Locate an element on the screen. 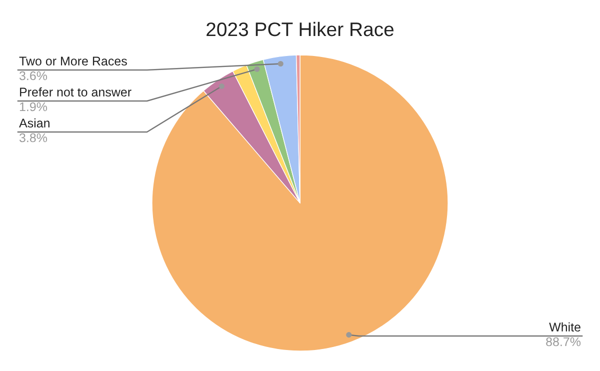 This screenshot has height=371, width=600. slice-label: Two or More Races is located at coordinates (73, 61).